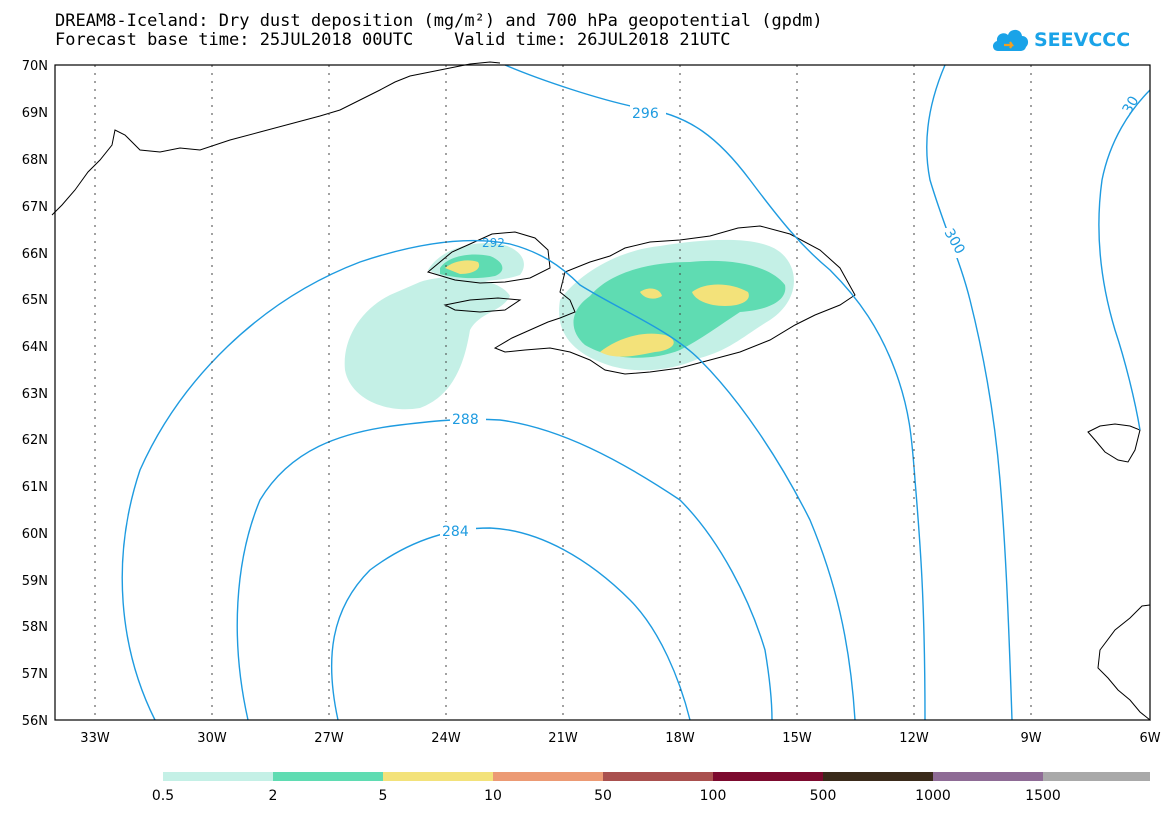  What do you see at coordinates (679, 309) in the screenshot?
I see `dust-area-iceland-mid` at bounding box center [679, 309].